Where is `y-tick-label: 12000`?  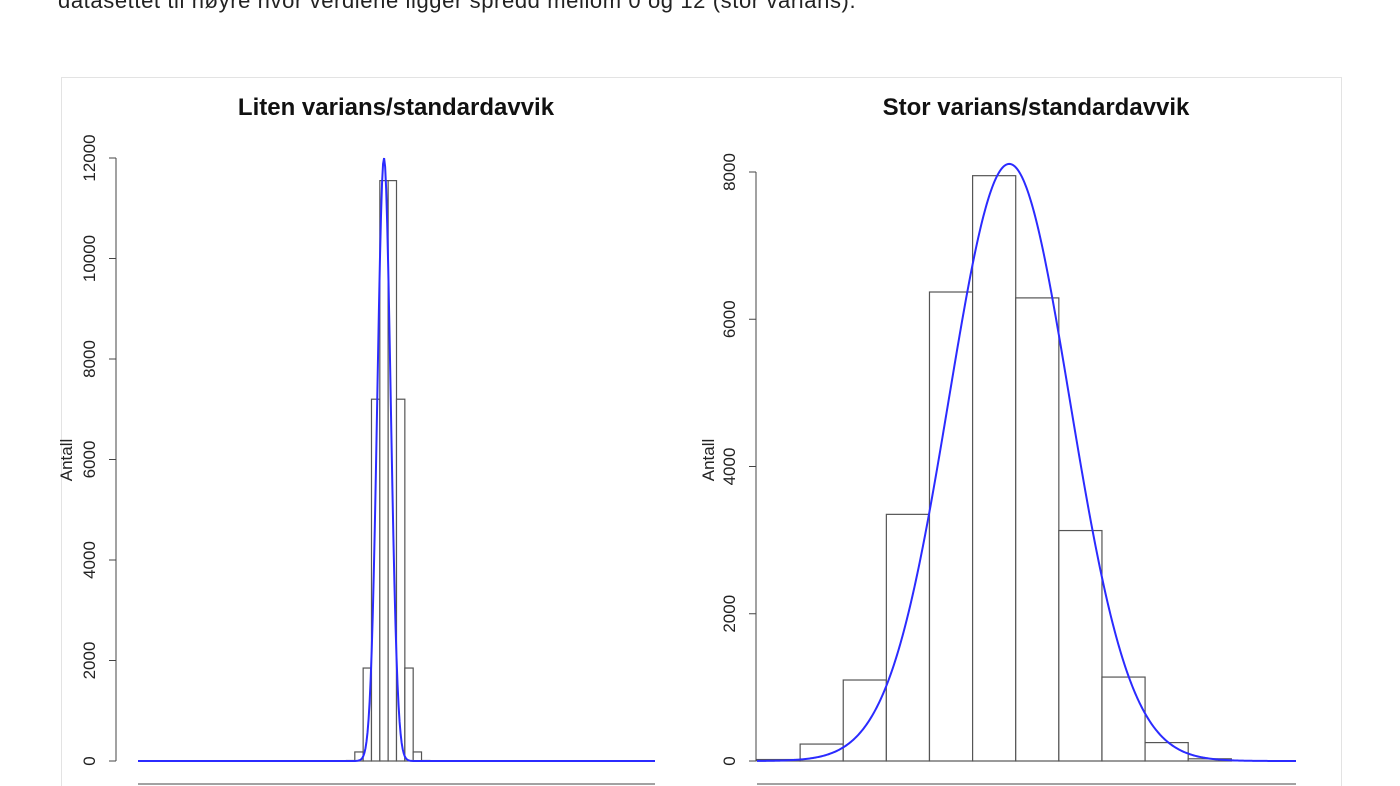
y-tick-label: 12000 is located at coordinates (89, 157).